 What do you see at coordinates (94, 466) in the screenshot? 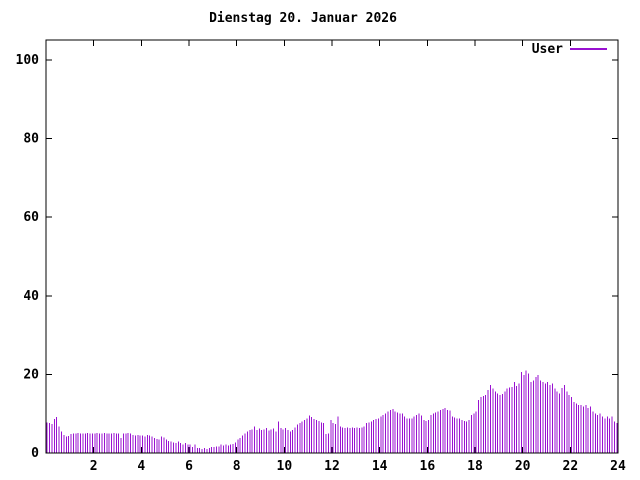
I see `x-tick-label: 2` at bounding box center [94, 466].